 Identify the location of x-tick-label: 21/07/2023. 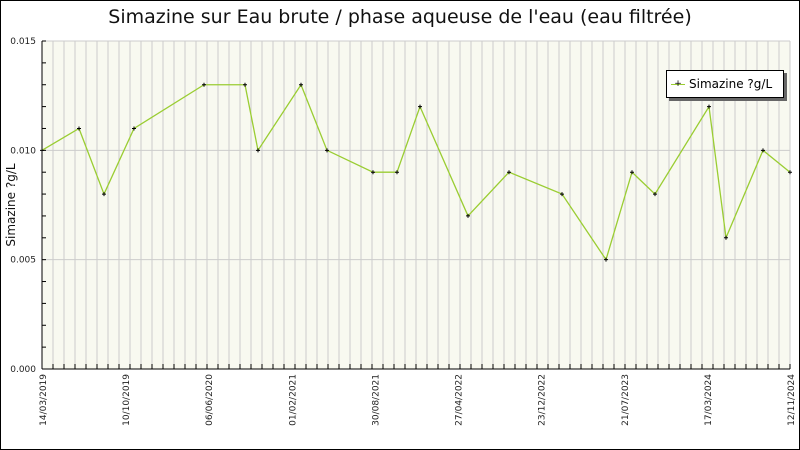
(626, 400).